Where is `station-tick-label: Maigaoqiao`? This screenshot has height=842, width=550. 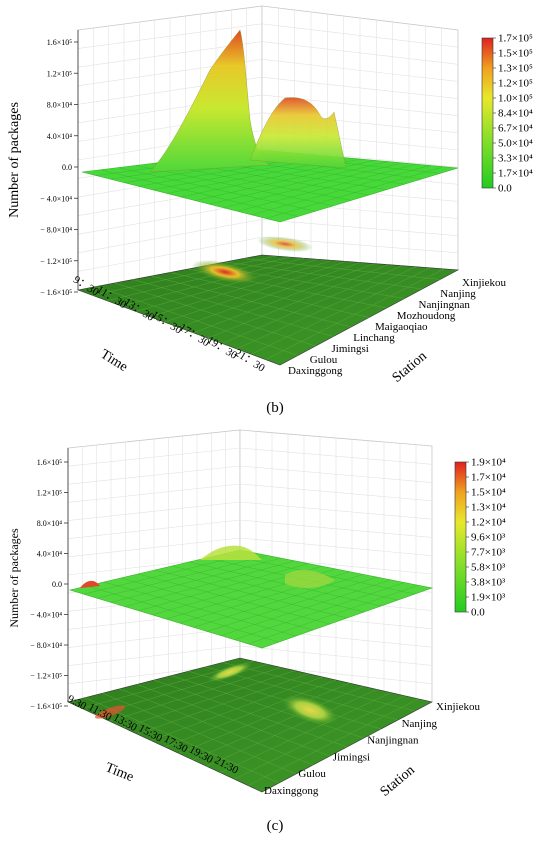
station-tick-label: Maigaoqiao is located at coordinates (401, 327).